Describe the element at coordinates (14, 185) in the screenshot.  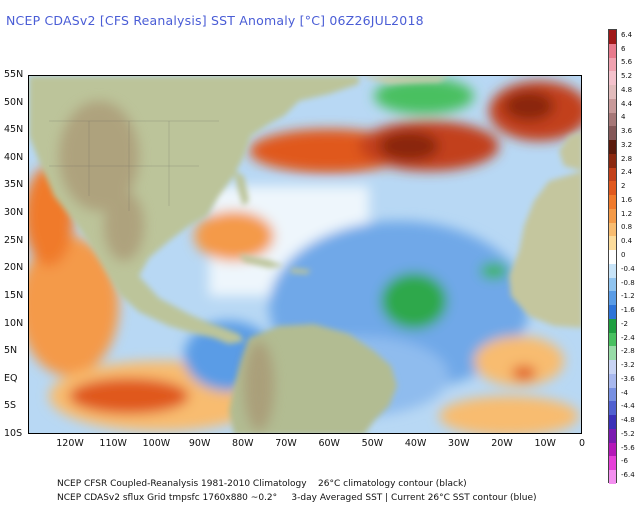
I see `lat-label: 35N` at that location.